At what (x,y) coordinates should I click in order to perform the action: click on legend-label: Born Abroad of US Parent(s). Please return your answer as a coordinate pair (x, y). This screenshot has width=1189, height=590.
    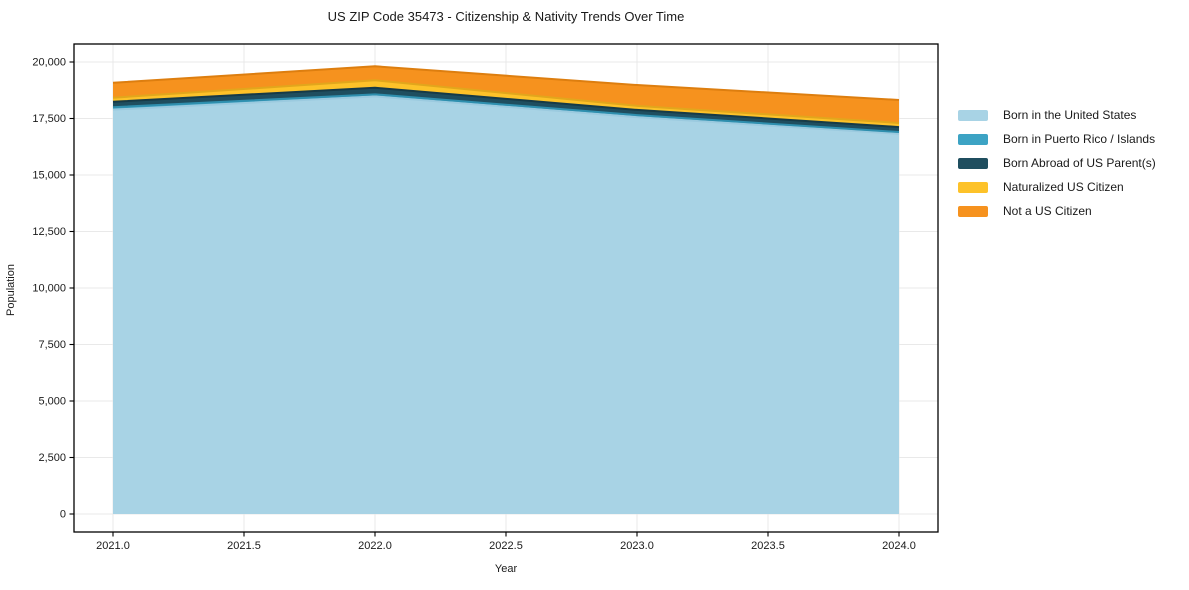
    Looking at the image, I should click on (1079, 163).